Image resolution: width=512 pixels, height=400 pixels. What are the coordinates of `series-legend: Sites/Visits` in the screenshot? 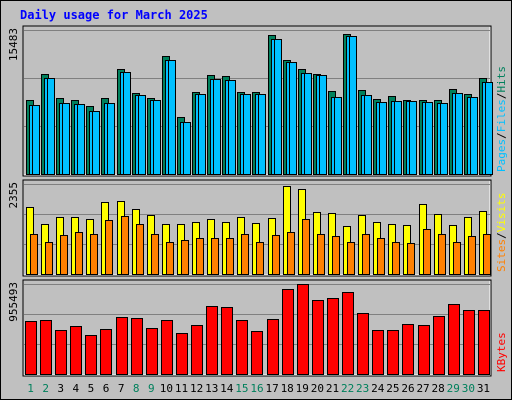 It's located at (501, 233).